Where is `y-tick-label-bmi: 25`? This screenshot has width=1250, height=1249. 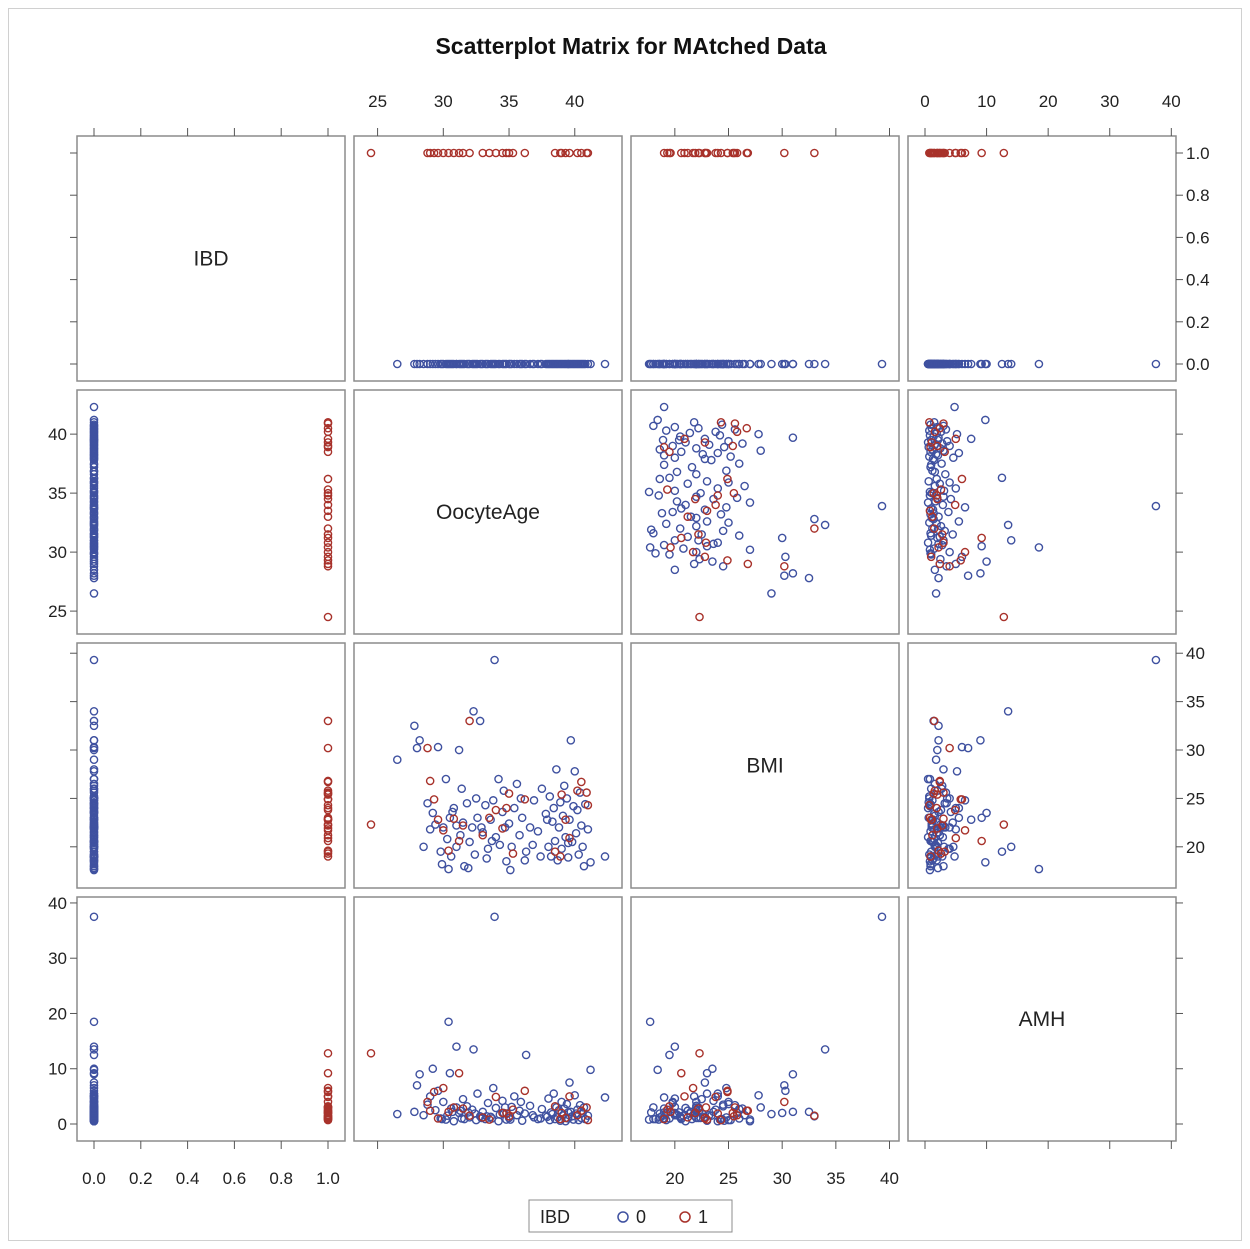
y-tick-label-bmi: 25 is located at coordinates (1195, 798).